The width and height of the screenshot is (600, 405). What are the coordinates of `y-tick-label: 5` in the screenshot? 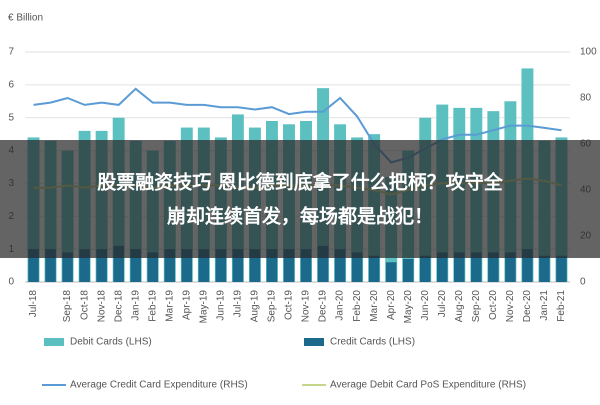 It's located at (11, 117).